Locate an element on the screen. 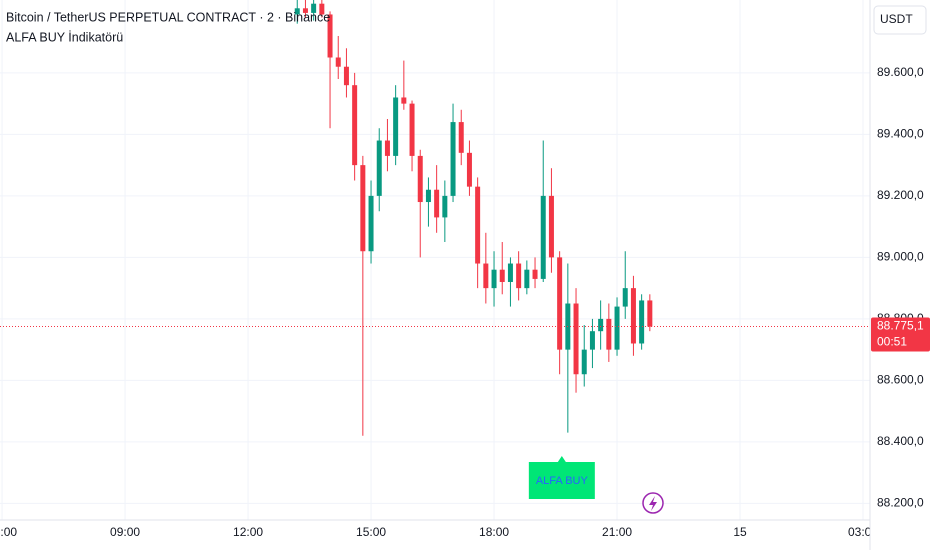 This screenshot has height=555, width=932. y-tick-label: 88.200,0 is located at coordinates (900, 503).